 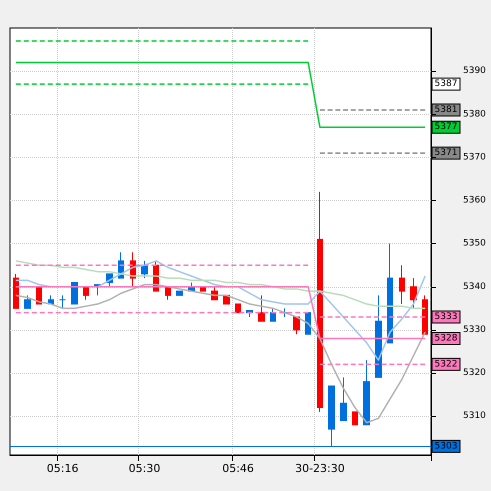 What do you see at coordinates (474, 416) in the screenshot?
I see `y-tick-label: 5310` at bounding box center [474, 416].